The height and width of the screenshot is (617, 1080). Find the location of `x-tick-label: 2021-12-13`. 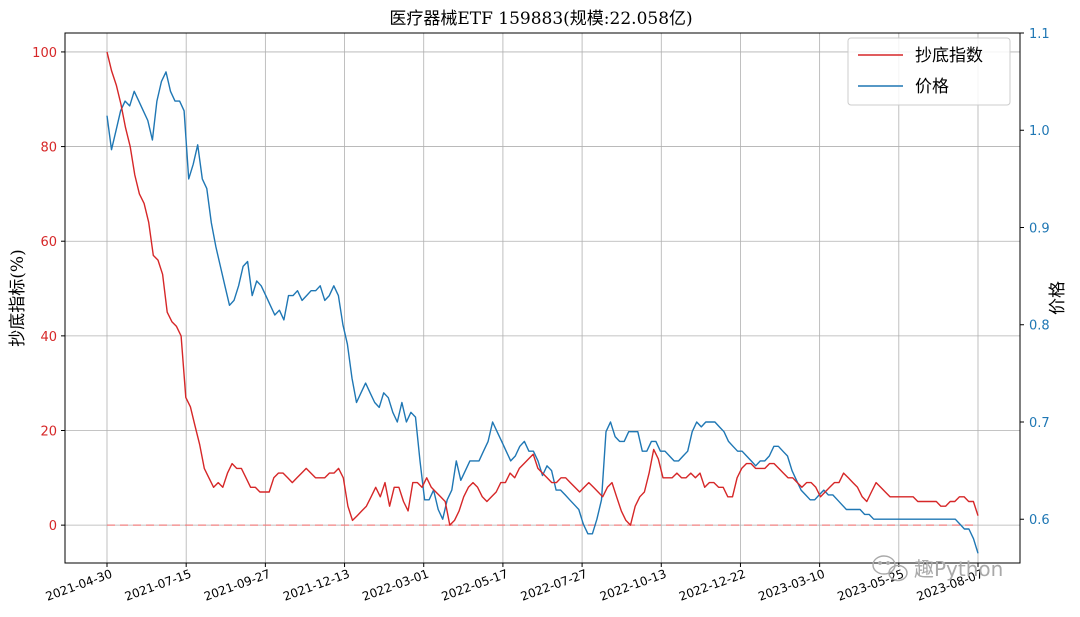

x-tick-label: 2021-12-13 is located at coordinates (316, 585).